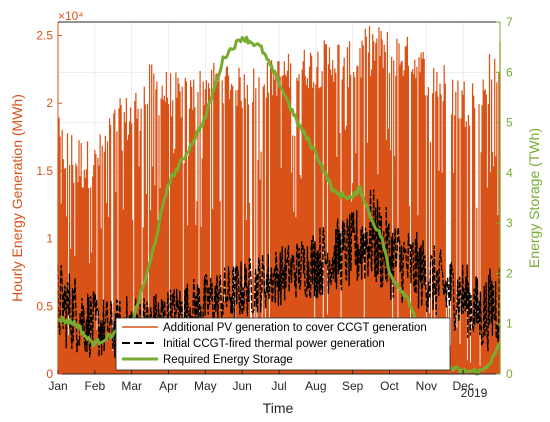 The width and height of the screenshot is (550, 422). What do you see at coordinates (71, 16) in the screenshot?
I see `exponent-label: ×10⁴` at bounding box center [71, 16].